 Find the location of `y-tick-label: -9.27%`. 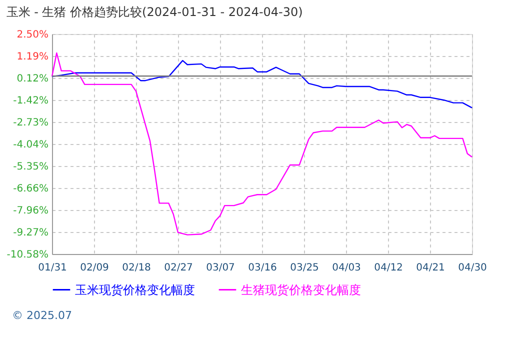

y-tick-label: -9.27% is located at coordinates (30, 232).